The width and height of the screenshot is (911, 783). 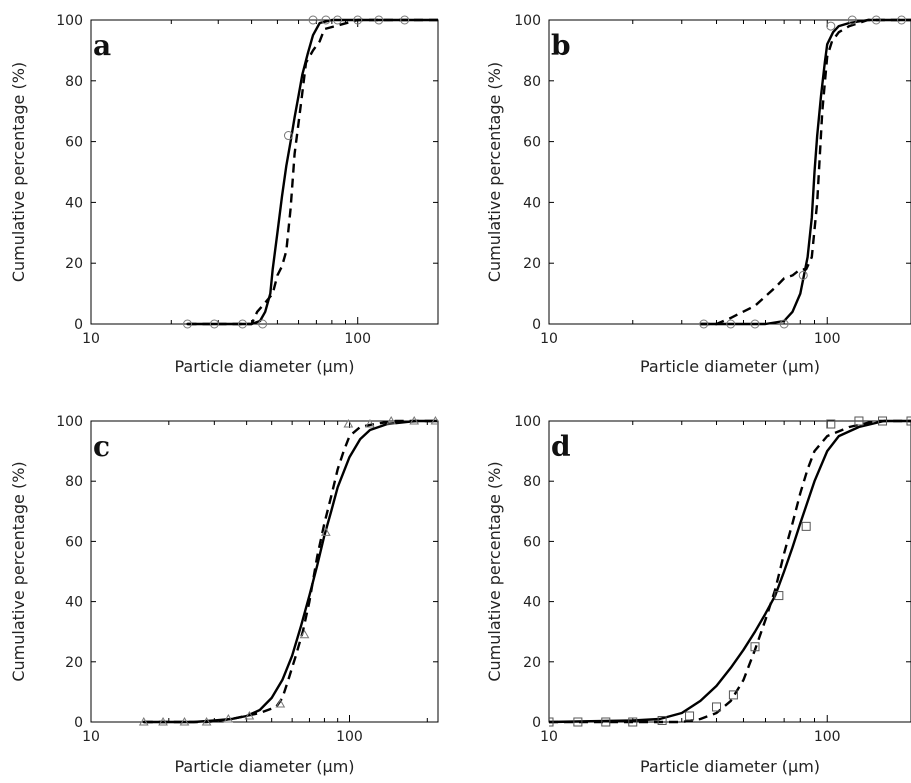 What do you see at coordinates (561, 446) in the screenshot?
I see `panel-label: d` at bounding box center [561, 446].